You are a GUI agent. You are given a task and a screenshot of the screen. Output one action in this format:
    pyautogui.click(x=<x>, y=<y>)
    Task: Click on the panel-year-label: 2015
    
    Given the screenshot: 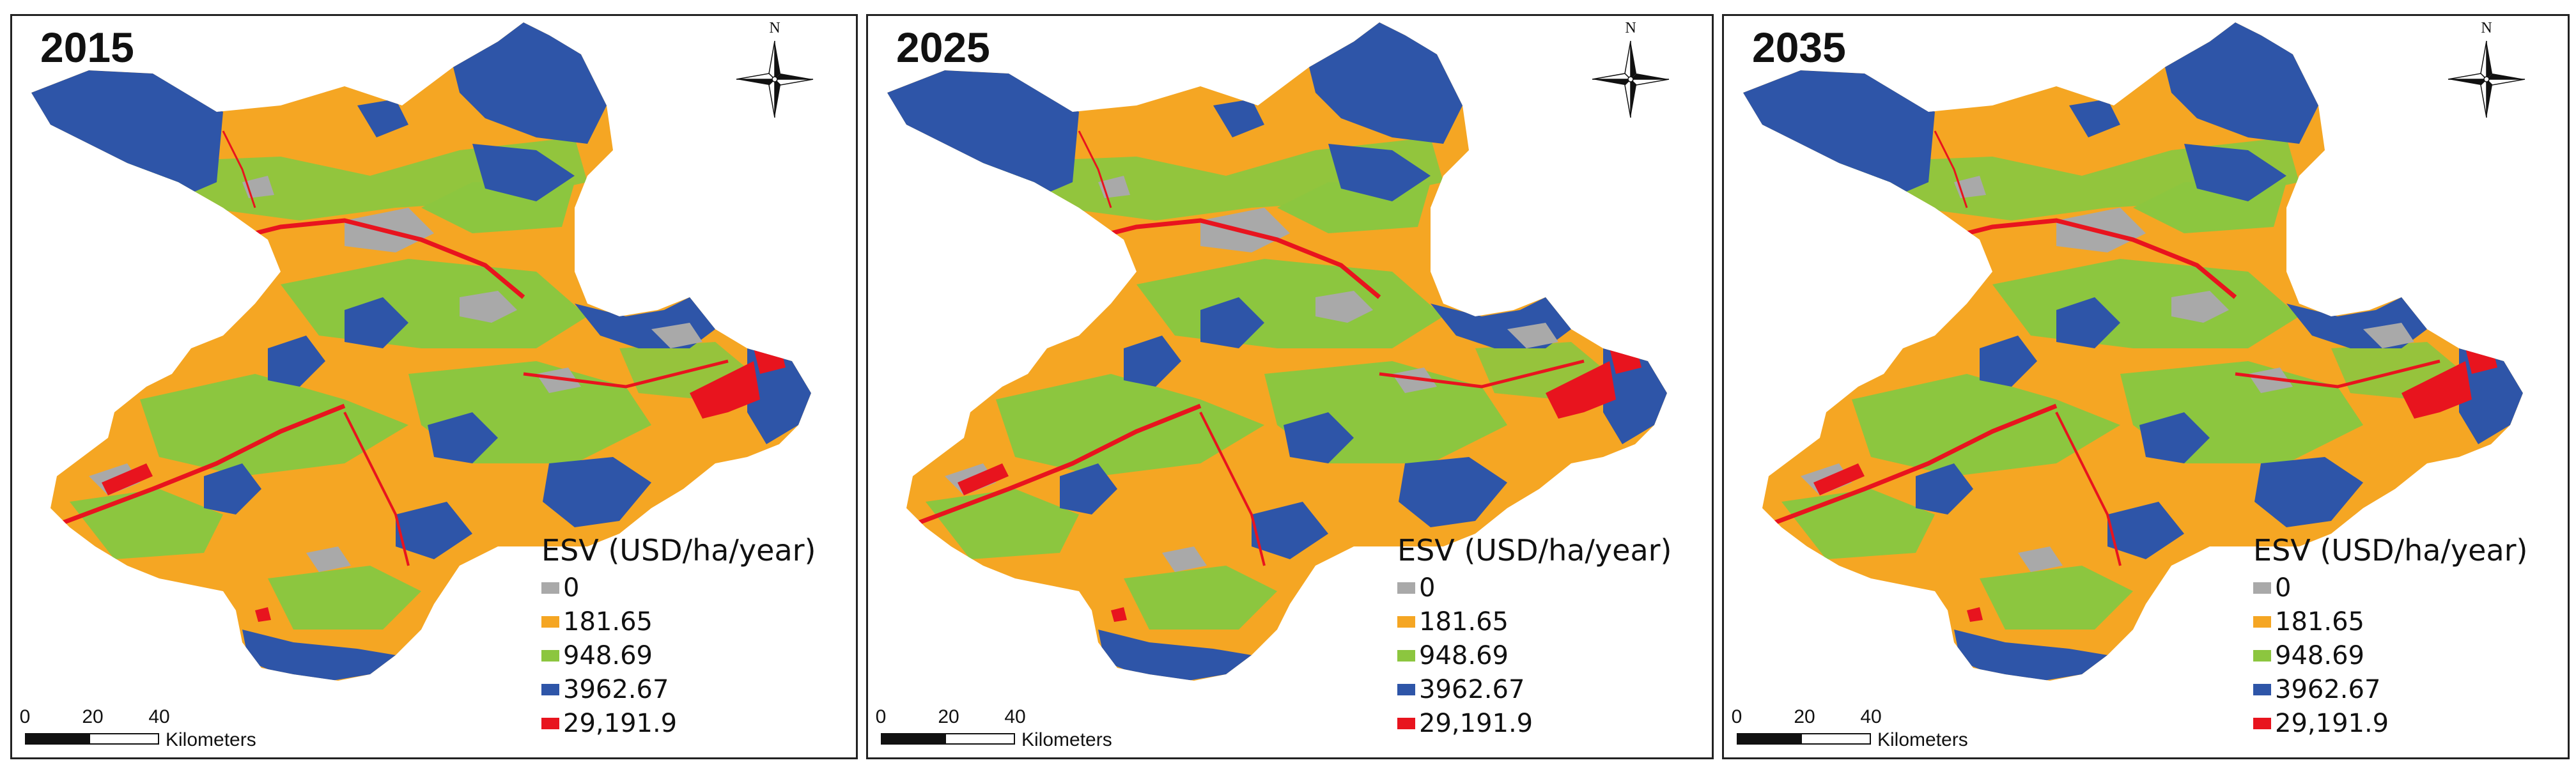 What is the action you would take?
    pyautogui.click(x=87, y=47)
    